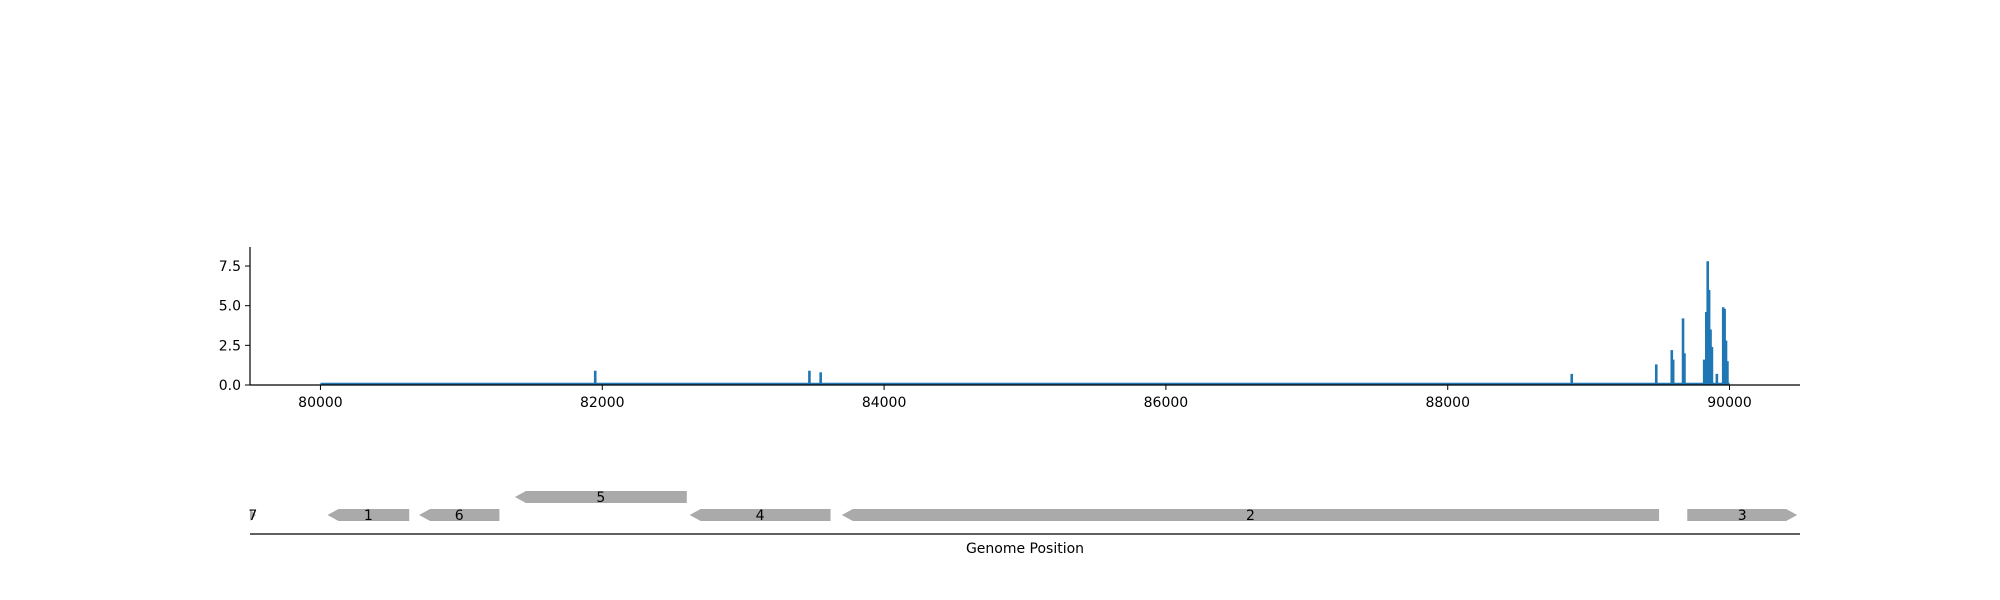 The height and width of the screenshot is (600, 2000). What do you see at coordinates (1161, 323) in the screenshot?
I see `coverage-peaks` at bounding box center [1161, 323].